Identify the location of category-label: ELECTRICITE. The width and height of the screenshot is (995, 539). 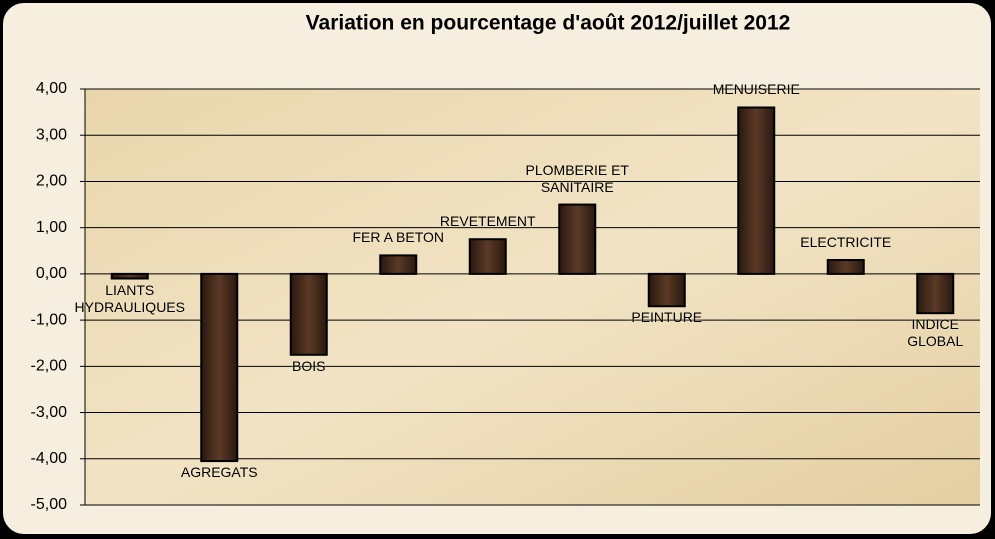
(846, 242).